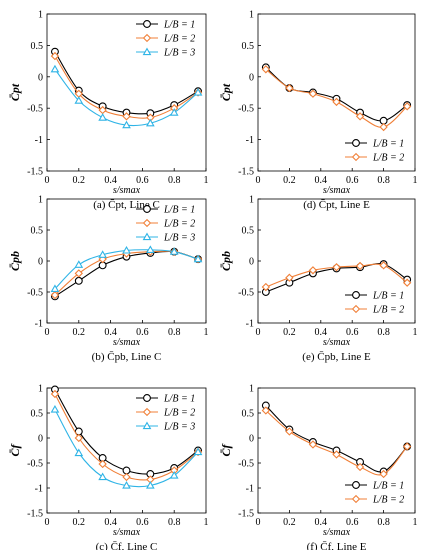 This screenshot has width=429, height=550. What do you see at coordinates (226, 449) in the screenshot?
I see `y-axis-label: C̄f` at bounding box center [226, 449].